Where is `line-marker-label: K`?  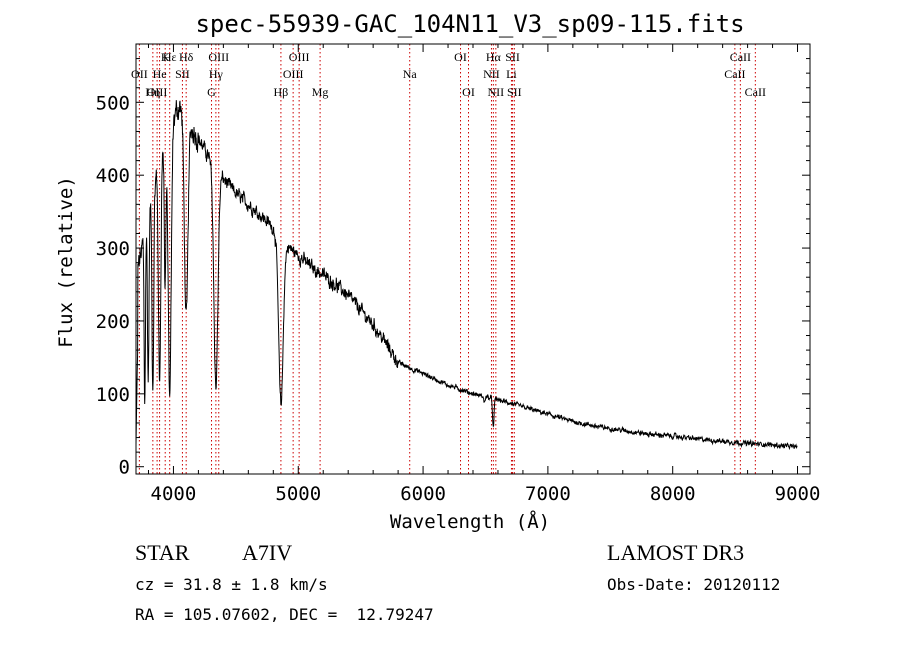
line-marker-label: K is located at coordinates (165, 57).